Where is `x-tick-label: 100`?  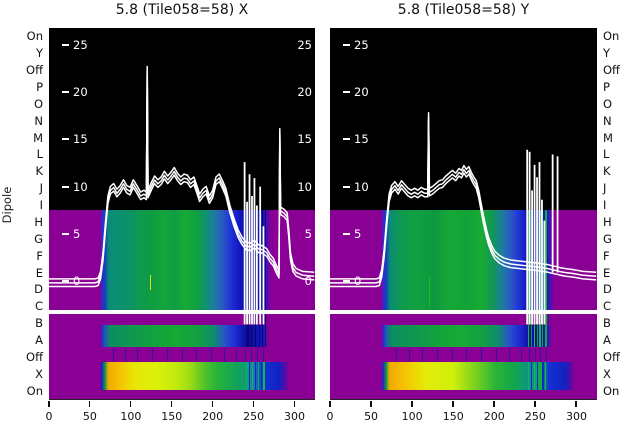 x-tick-label: 100 is located at coordinates (412, 416).